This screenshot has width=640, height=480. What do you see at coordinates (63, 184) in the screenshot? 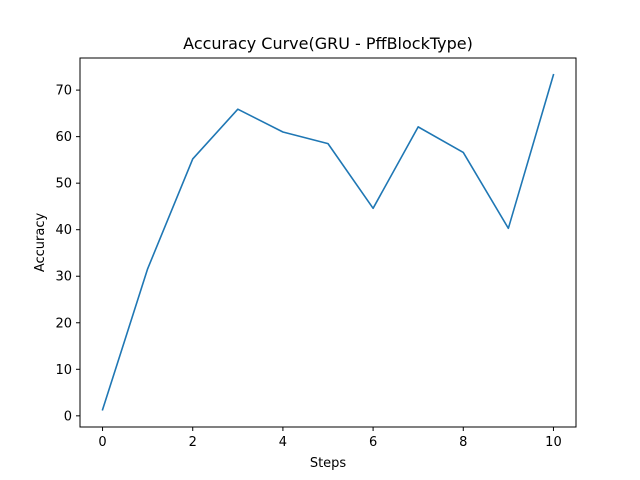
I see `y-tick-label: 50` at bounding box center [63, 184].